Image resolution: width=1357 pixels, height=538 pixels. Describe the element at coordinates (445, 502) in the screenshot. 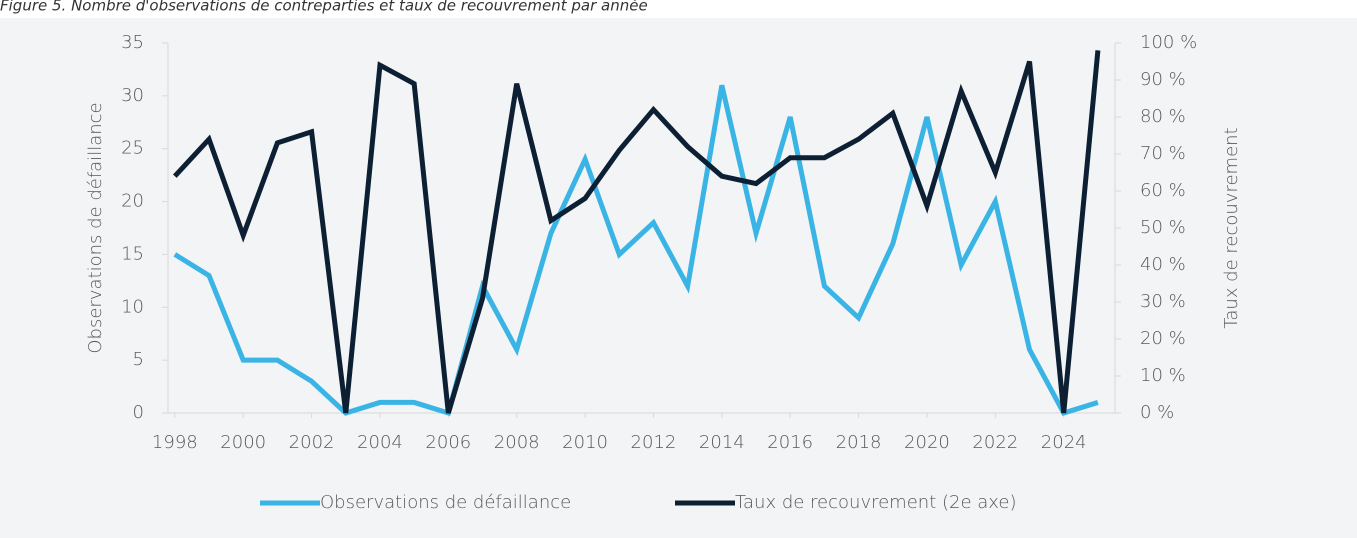

I see `legend-label: Observations de défaillance` at that location.